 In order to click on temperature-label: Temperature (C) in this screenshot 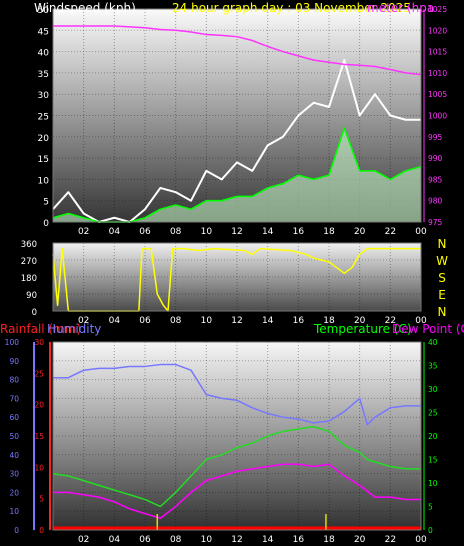, I will do `click(362, 329)`.